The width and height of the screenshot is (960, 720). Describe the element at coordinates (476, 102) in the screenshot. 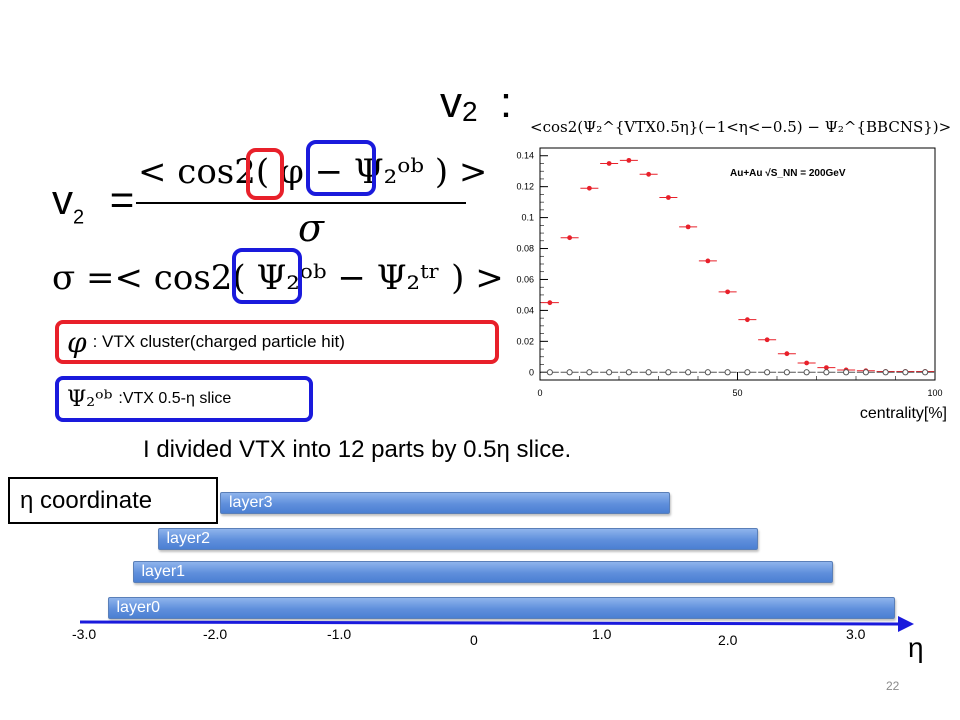

I see `slide-title: v2 :` at that location.